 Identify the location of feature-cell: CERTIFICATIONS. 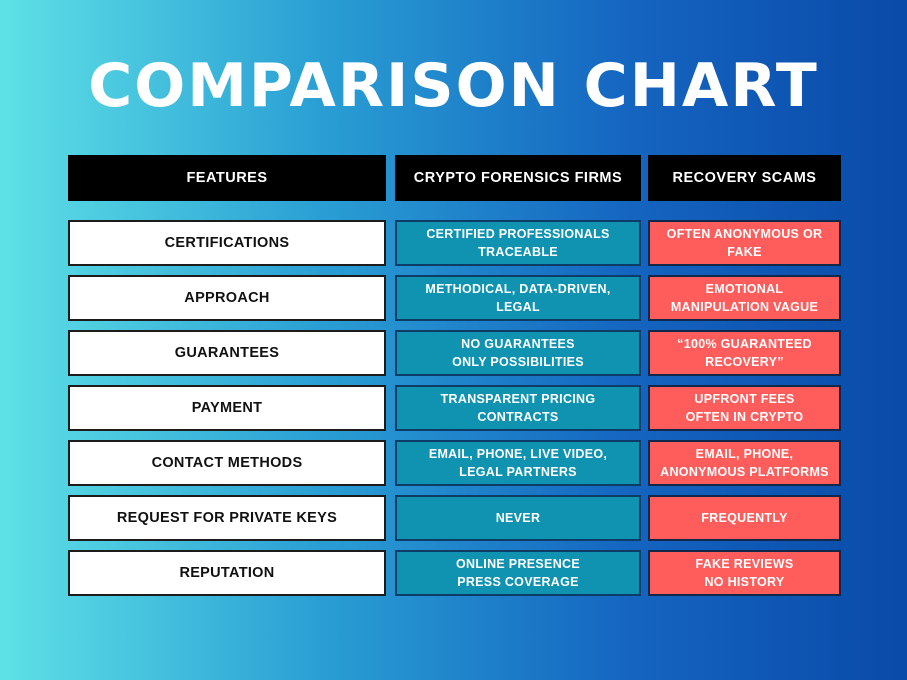
(227, 243).